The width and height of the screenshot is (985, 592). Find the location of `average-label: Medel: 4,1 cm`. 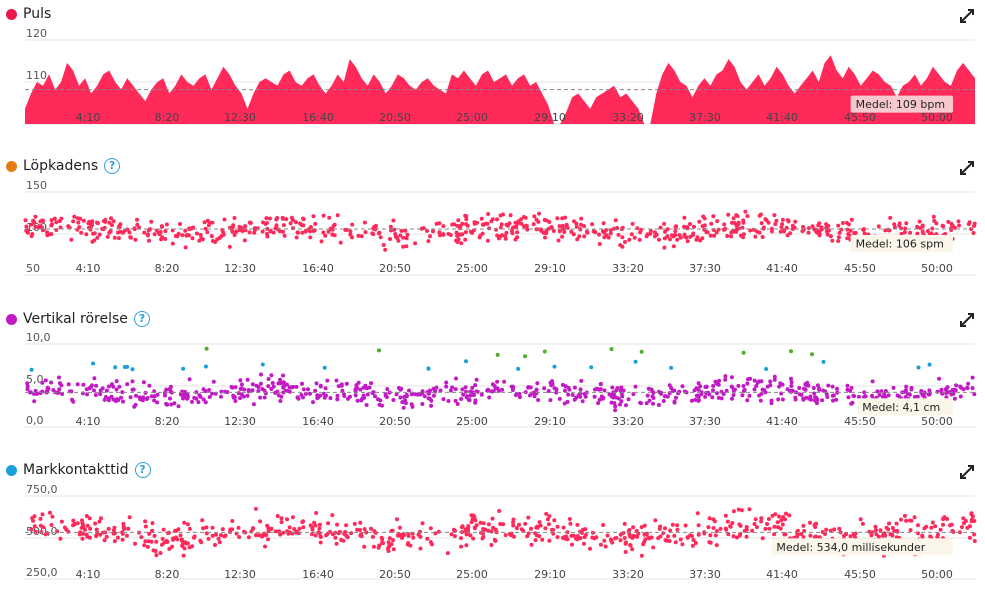

average-label: Medel: 4,1 cm is located at coordinates (901, 407).